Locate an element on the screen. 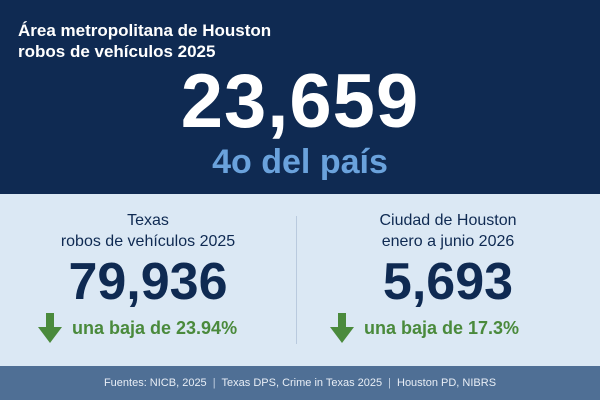 The height and width of the screenshot is (400, 600). texas-theft-count: 79,936 is located at coordinates (148, 282).